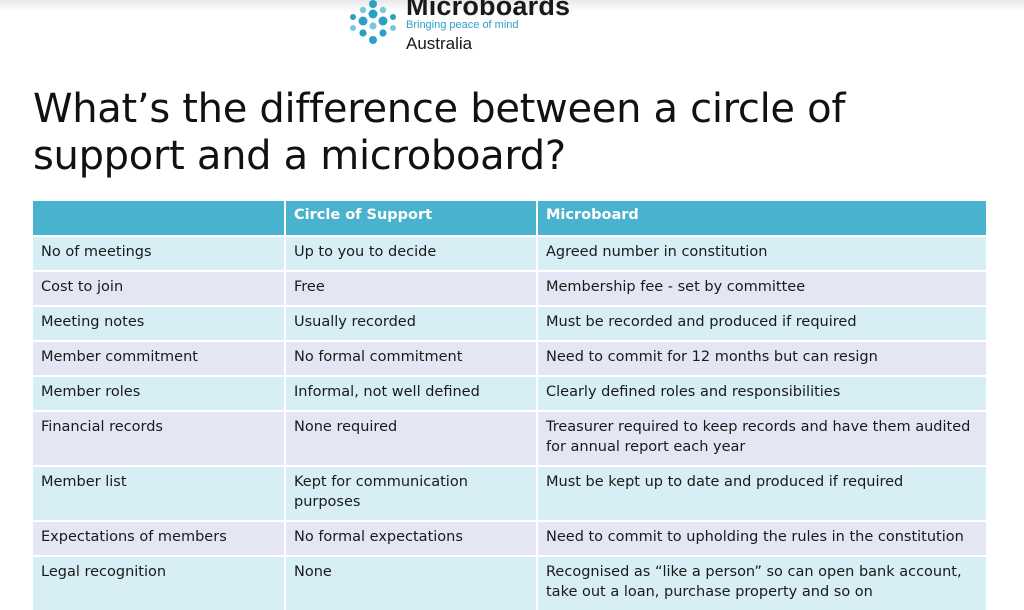 The width and height of the screenshot is (1024, 610). Describe the element at coordinates (761, 253) in the screenshot. I see `microboard-cell: Agreed number in constitution` at that location.